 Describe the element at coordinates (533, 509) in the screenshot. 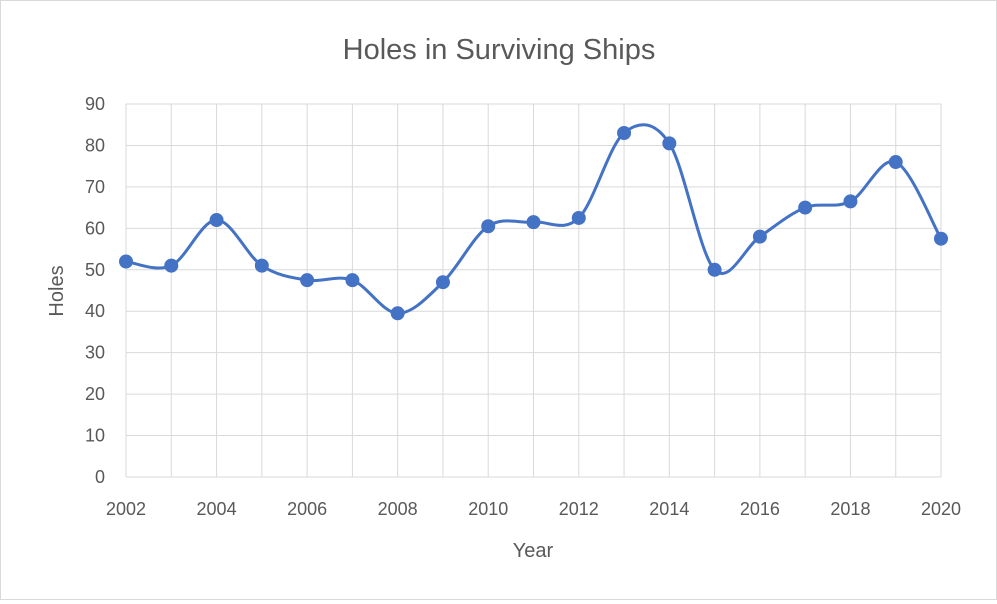

I see `x-axis-ticks: 2002 2004 2006 2008 2010 2012 2014 2016 2018 2020` at that location.